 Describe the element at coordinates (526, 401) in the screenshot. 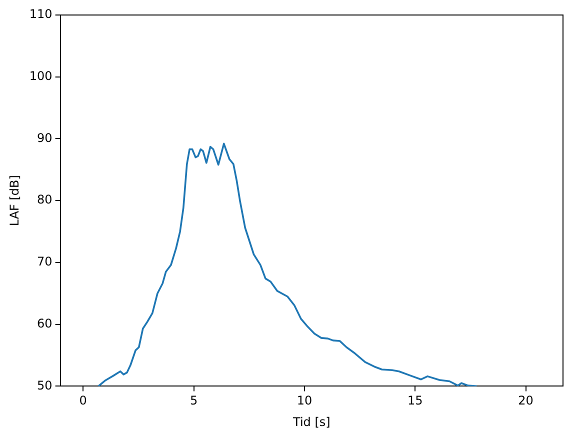

I see `x-tick-label: 20` at that location.